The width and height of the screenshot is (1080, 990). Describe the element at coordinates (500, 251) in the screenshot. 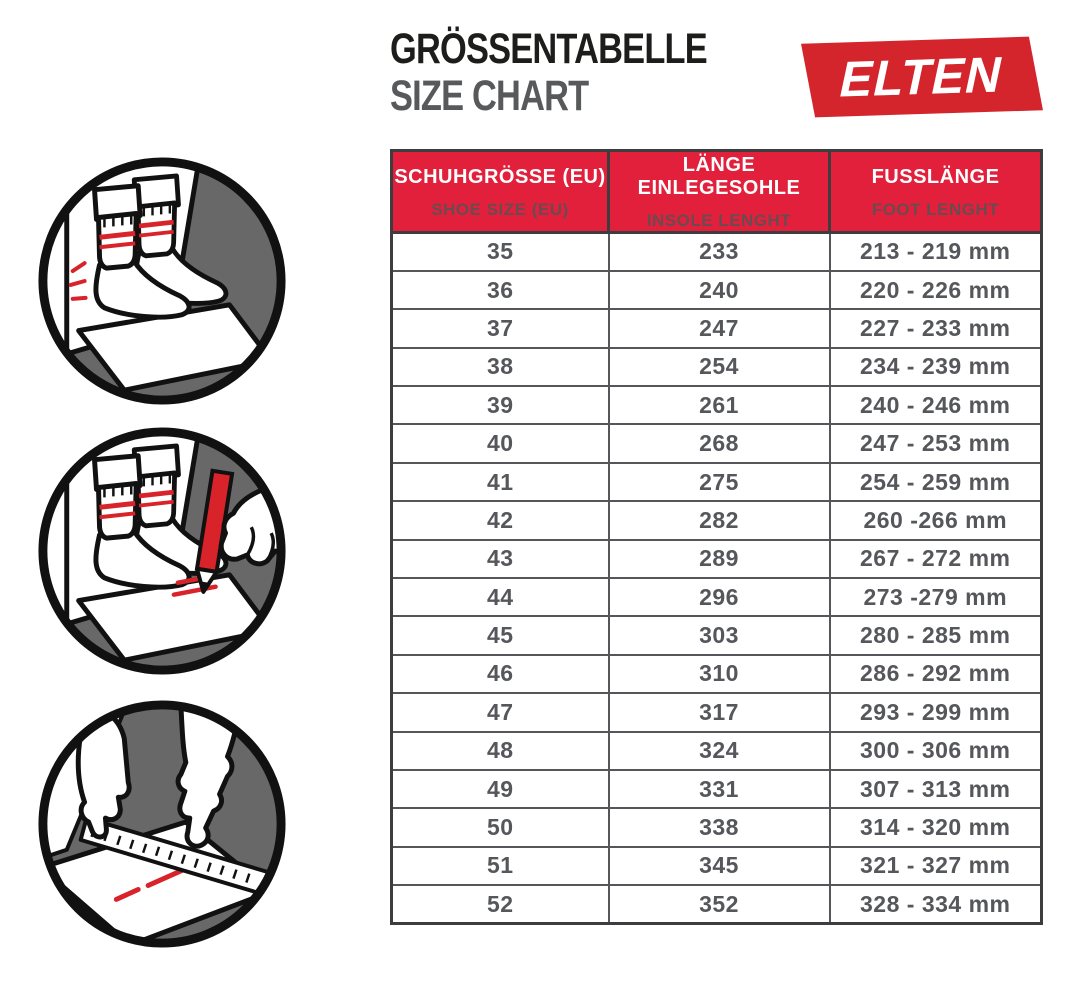

I see `cell-shoe-size: 35` at that location.